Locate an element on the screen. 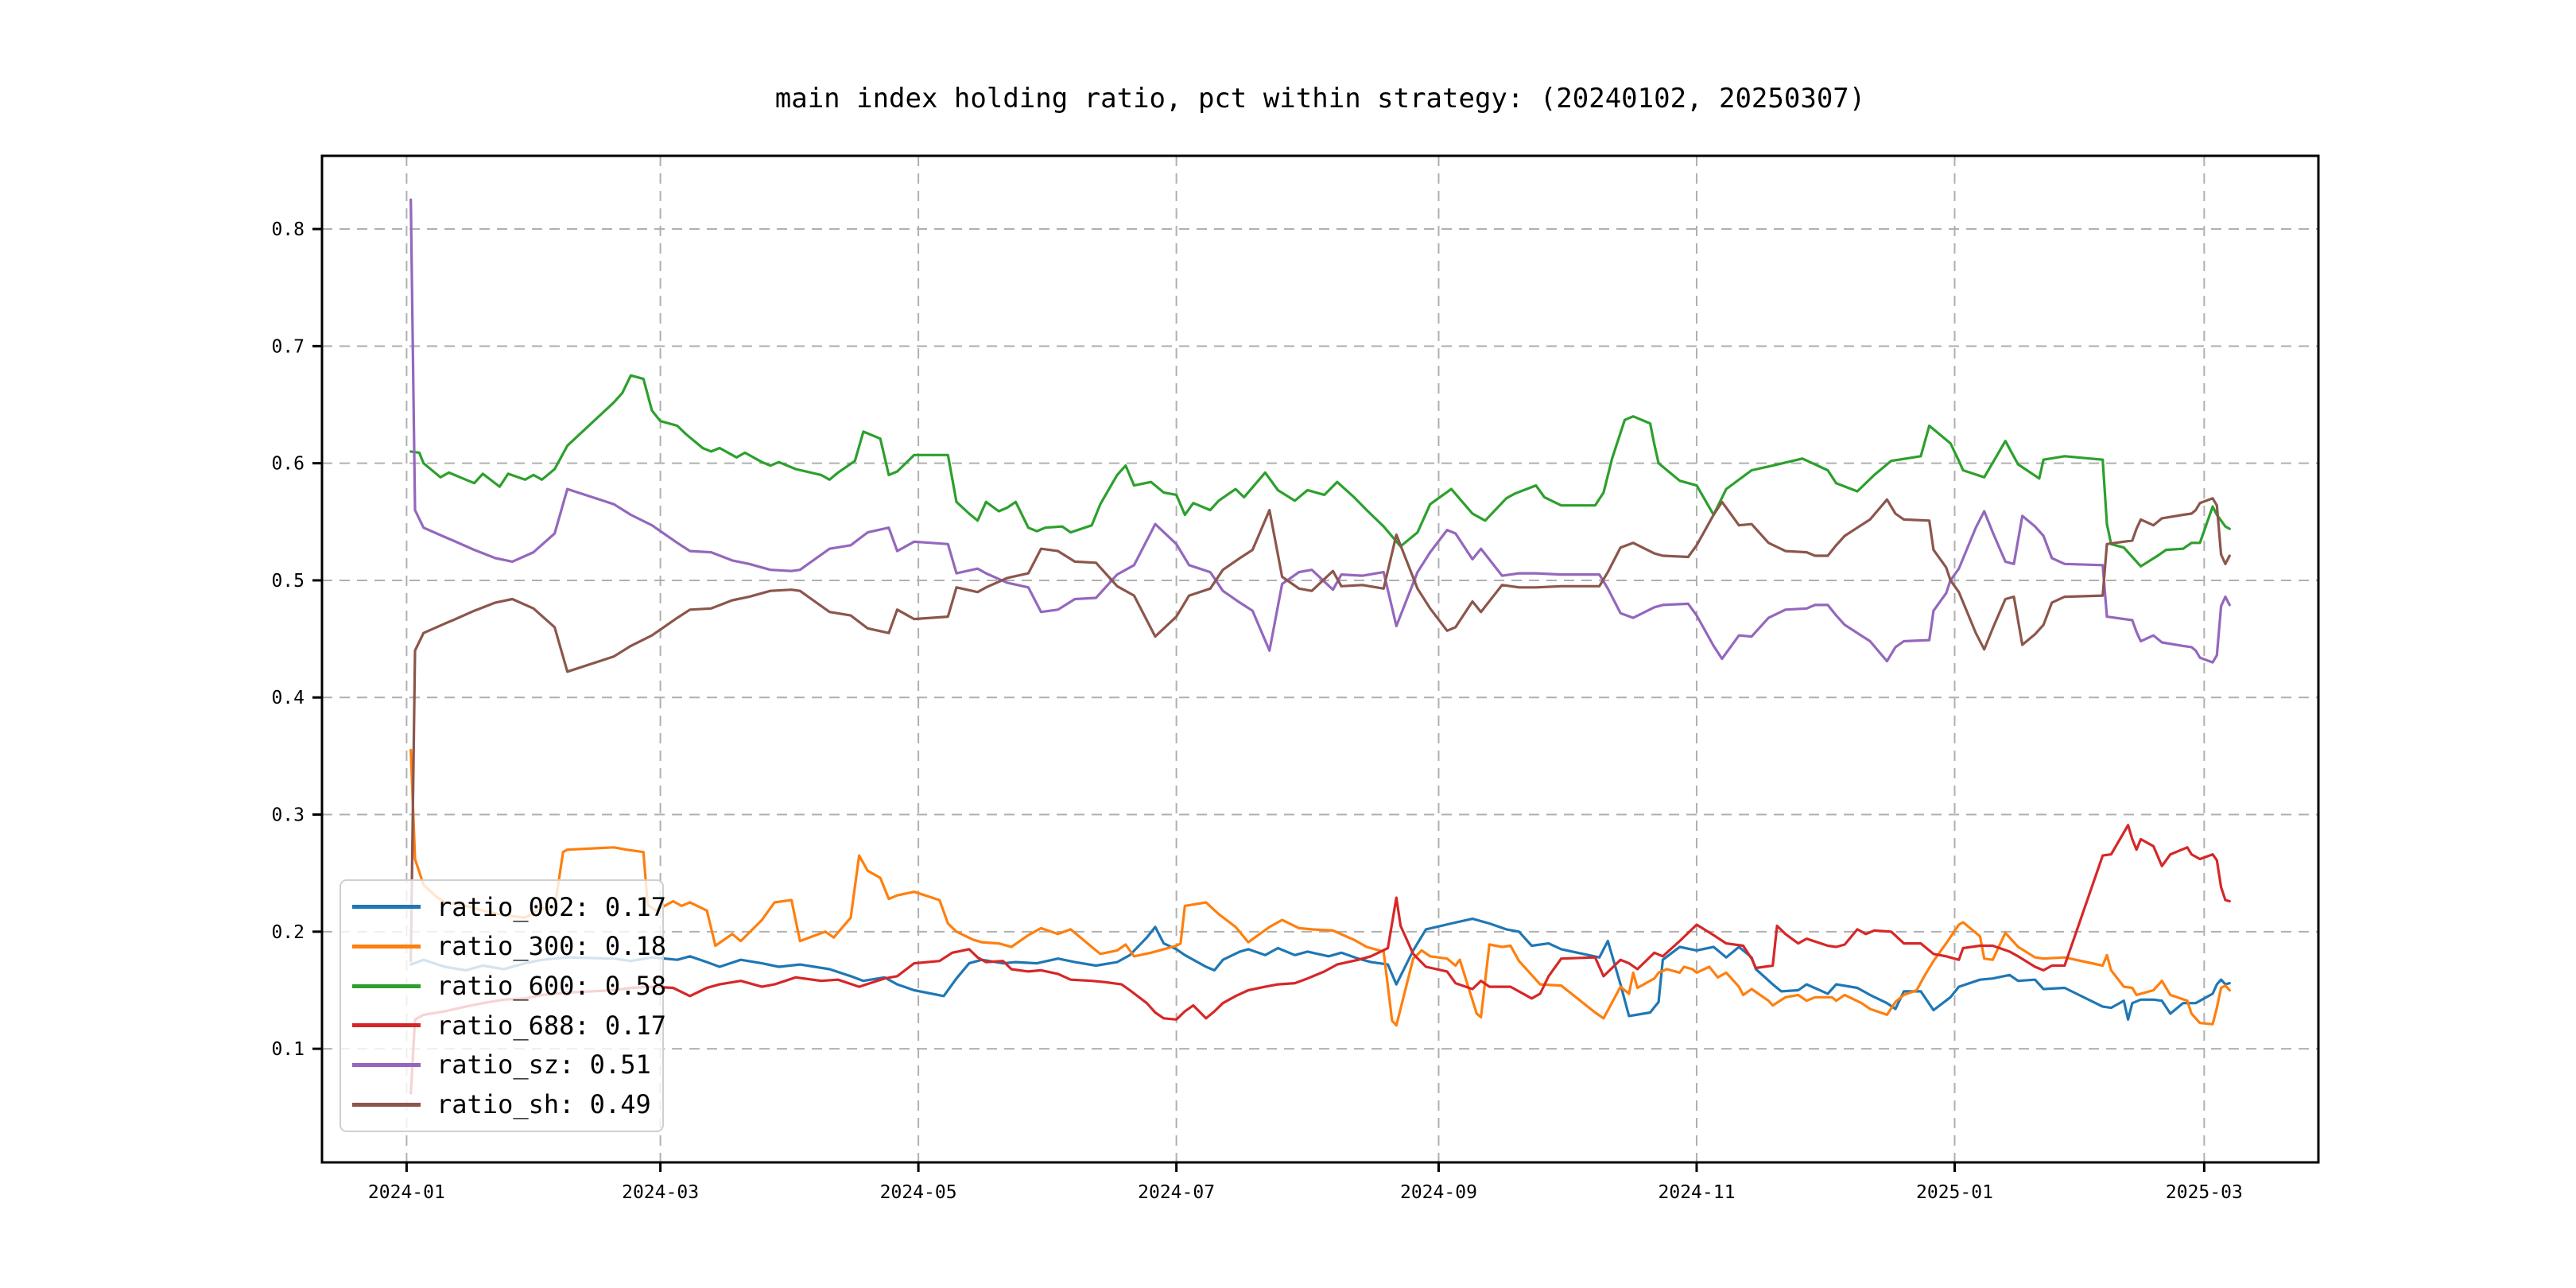  legend-label-ratio-002: ratio_002: 0.17 is located at coordinates (551, 907).